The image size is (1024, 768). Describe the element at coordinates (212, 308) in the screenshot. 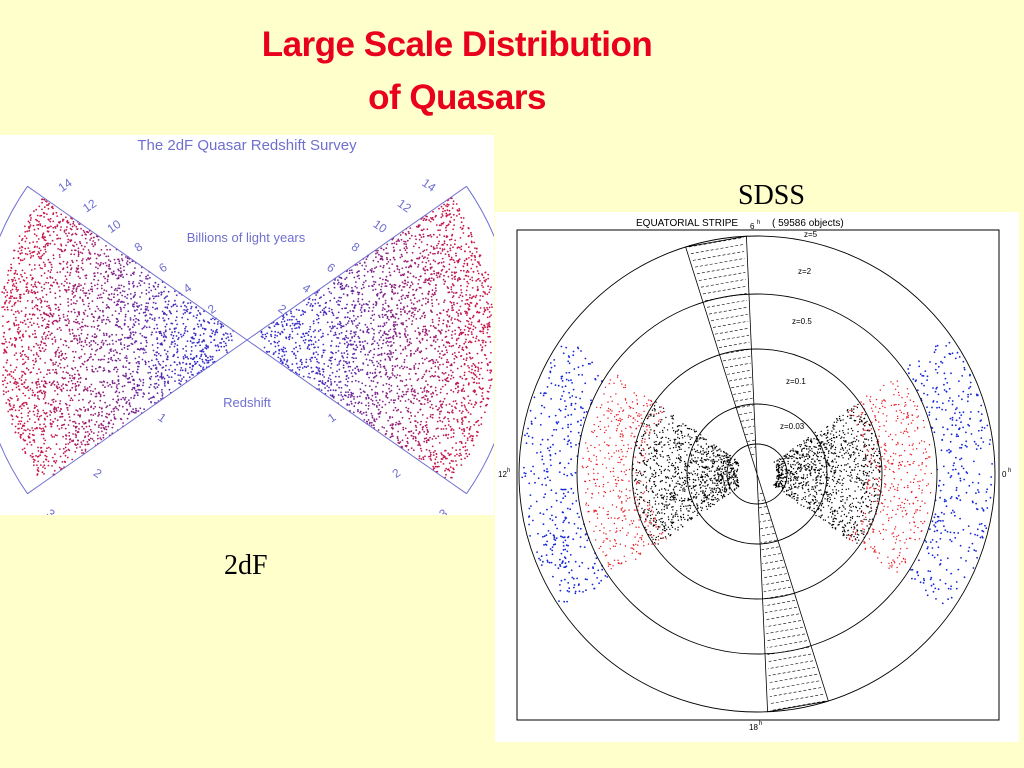

I see `twodf-distance-tick: 2` at that location.